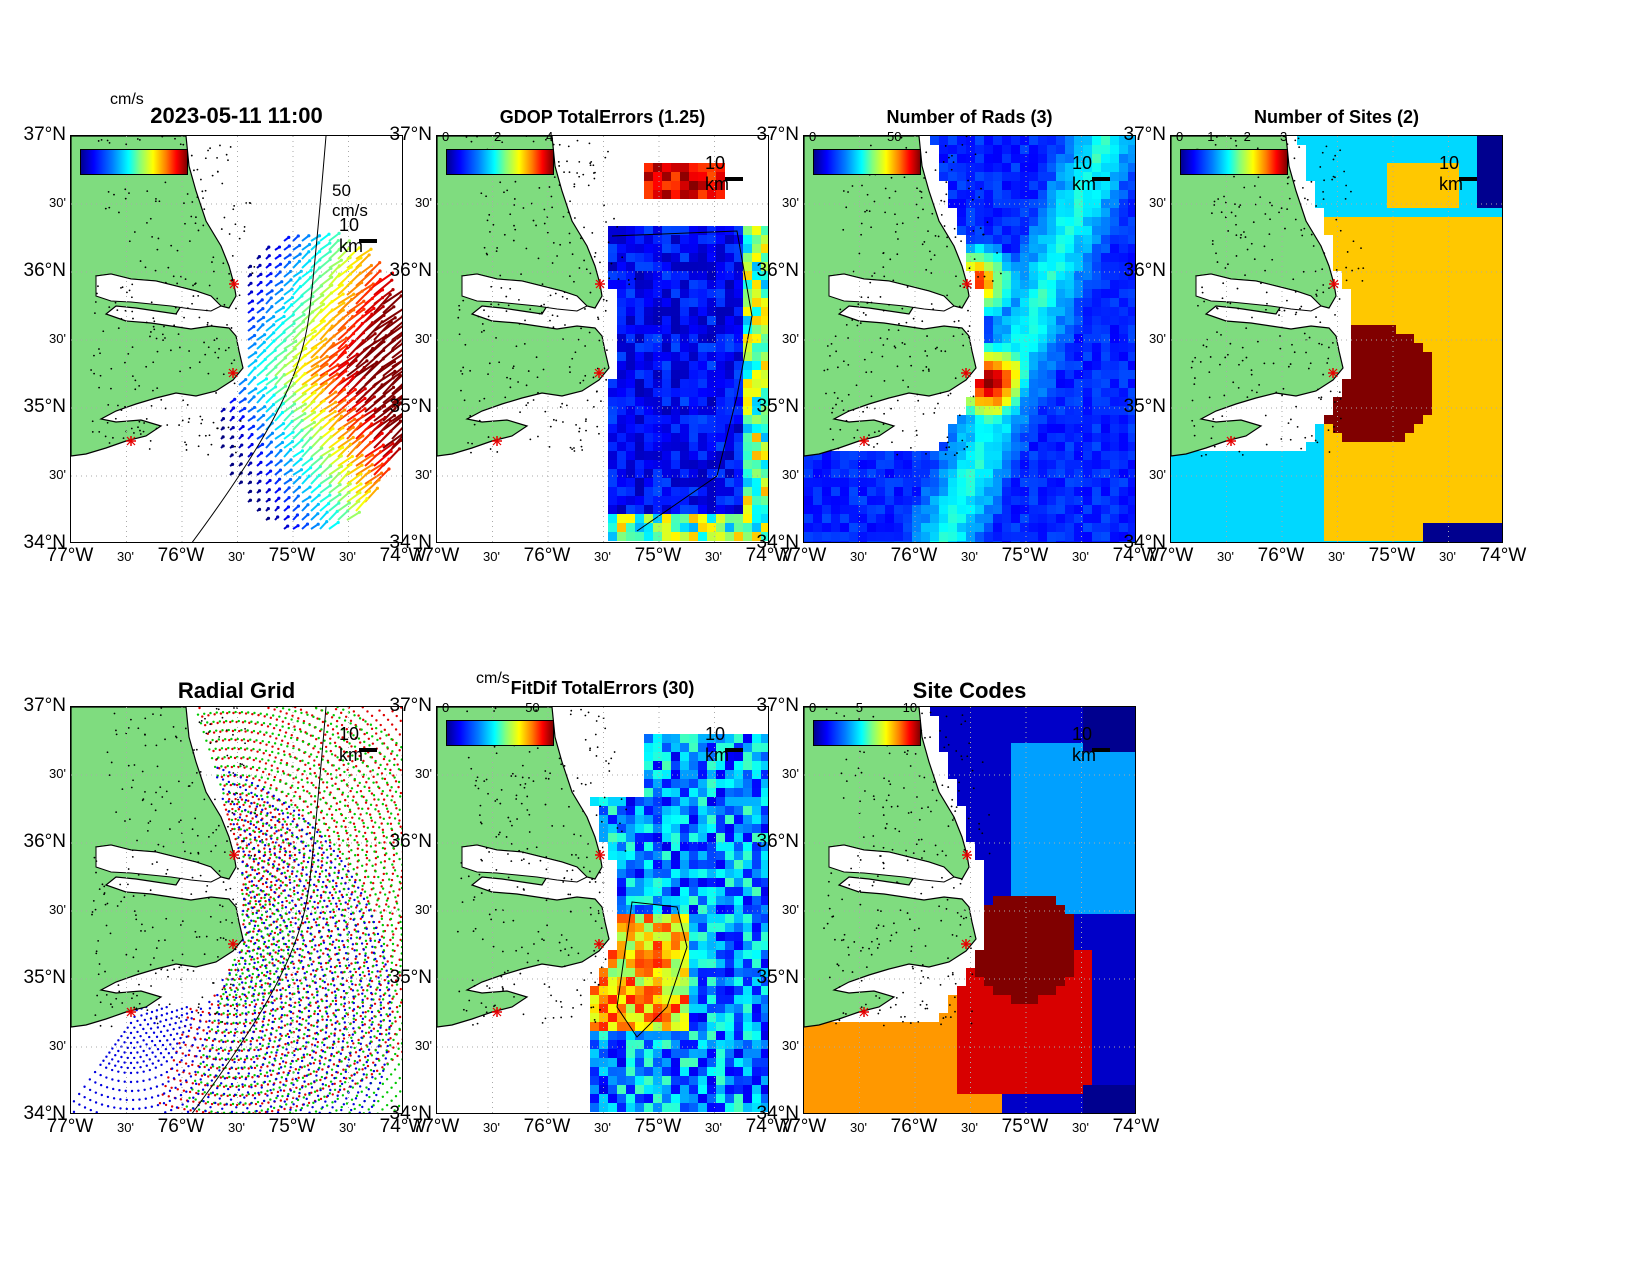 The height and width of the screenshot is (1275, 1650). Describe the element at coordinates (1247, 136) in the screenshot. I see `colorbar-tick-label: 2` at that location.